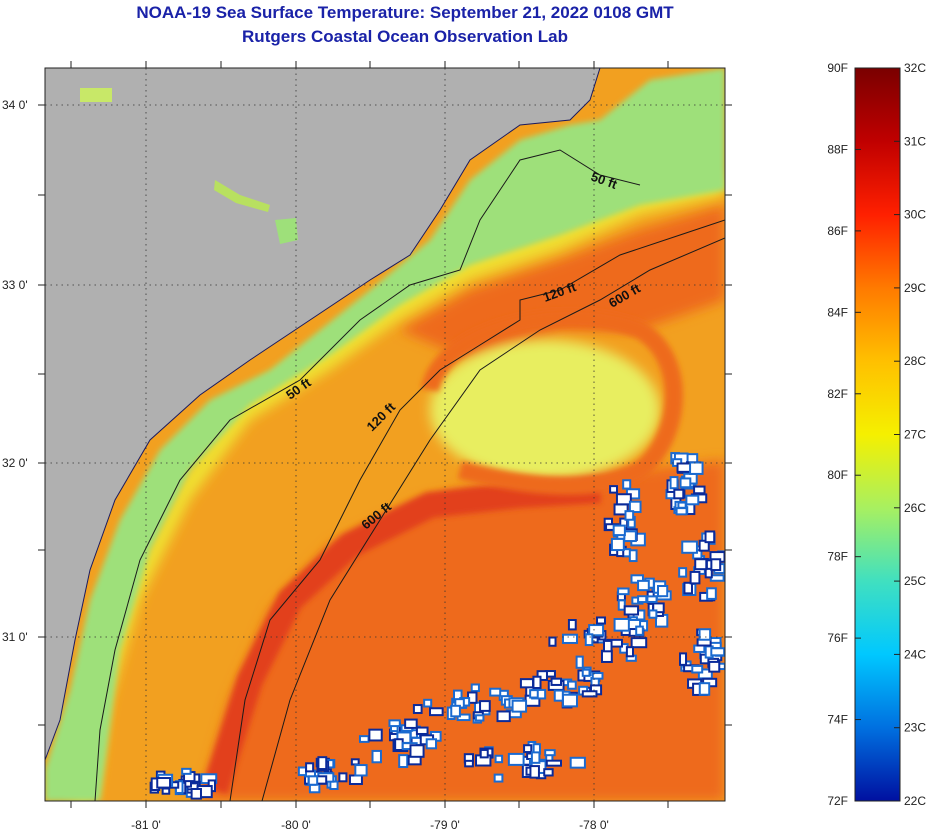  Describe the element at coordinates (915, 581) in the screenshot. I see `colorbar-celsius-label: 25C` at that location.